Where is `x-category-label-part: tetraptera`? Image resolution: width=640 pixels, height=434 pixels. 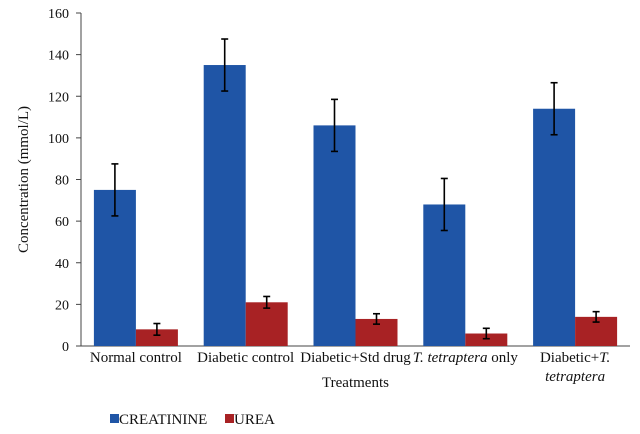 x-category-label-part: tetraptera is located at coordinates (575, 377).